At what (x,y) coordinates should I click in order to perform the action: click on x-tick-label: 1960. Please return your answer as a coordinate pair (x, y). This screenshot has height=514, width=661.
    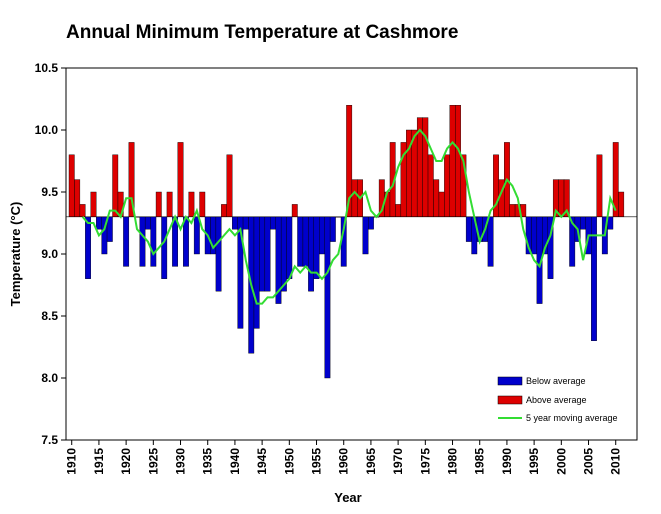
    Looking at the image, I should click on (344, 461).